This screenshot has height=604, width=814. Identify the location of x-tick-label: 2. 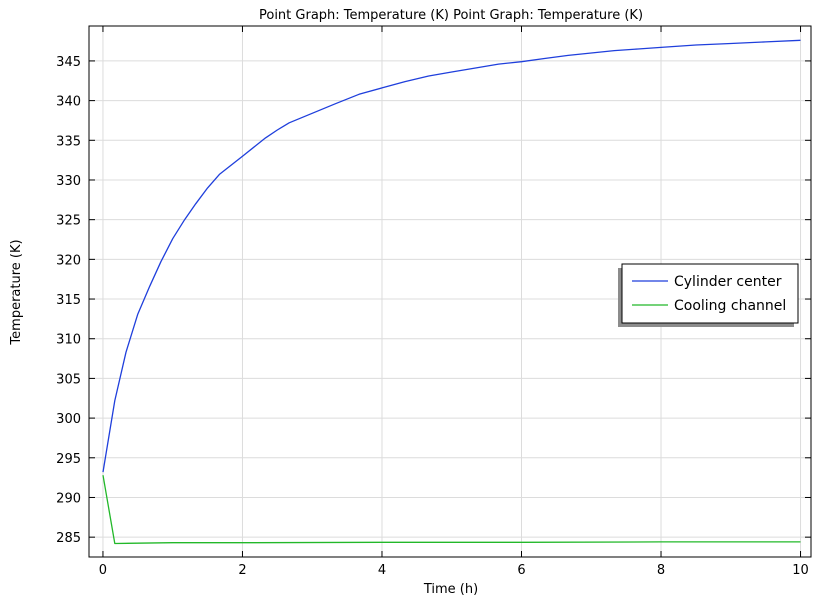
(242, 570).